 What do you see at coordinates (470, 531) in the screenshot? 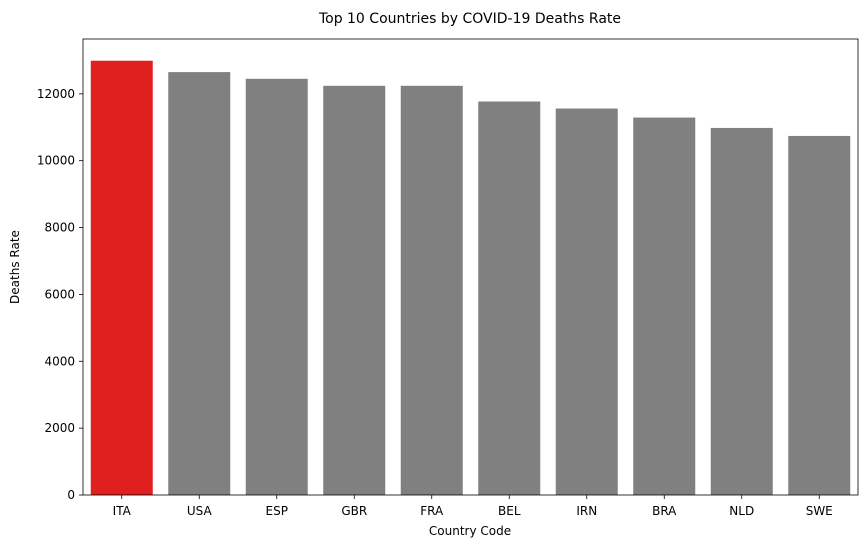
I see `x-axis-label: Country Code` at bounding box center [470, 531].